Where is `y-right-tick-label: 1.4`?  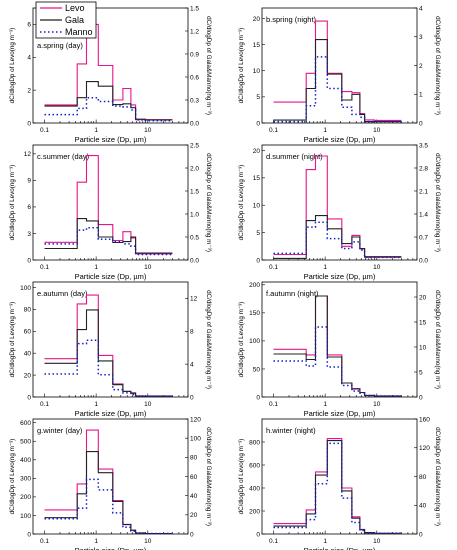 y-right-tick-label: 1.4 is located at coordinates (423, 214).